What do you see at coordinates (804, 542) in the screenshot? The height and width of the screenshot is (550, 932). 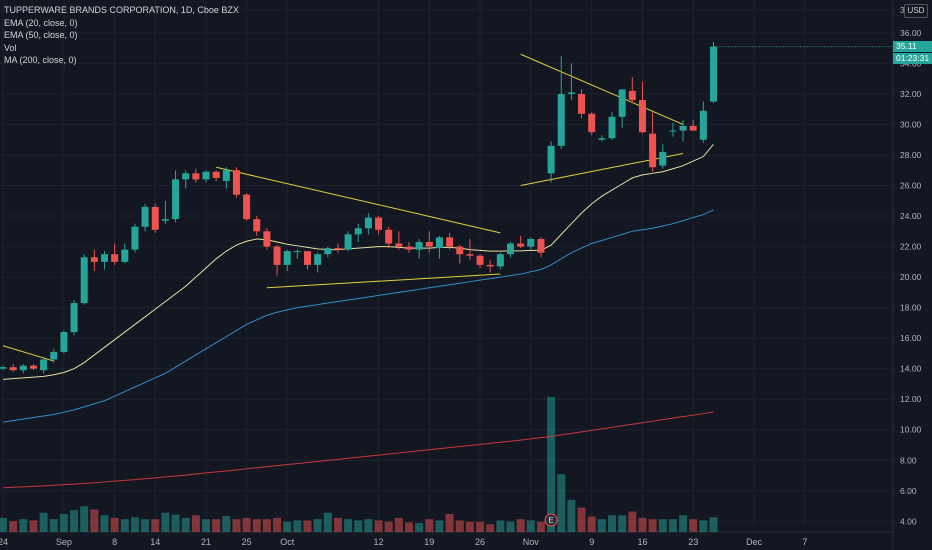 I see `time-tick-label: 7` at bounding box center [804, 542].